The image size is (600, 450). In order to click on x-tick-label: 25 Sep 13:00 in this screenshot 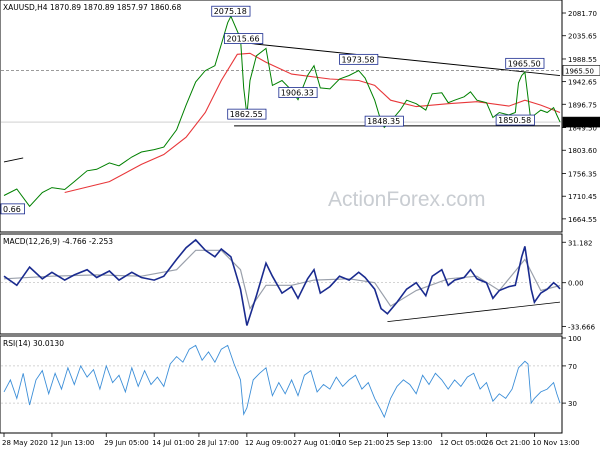, I will do `click(408, 443)`.